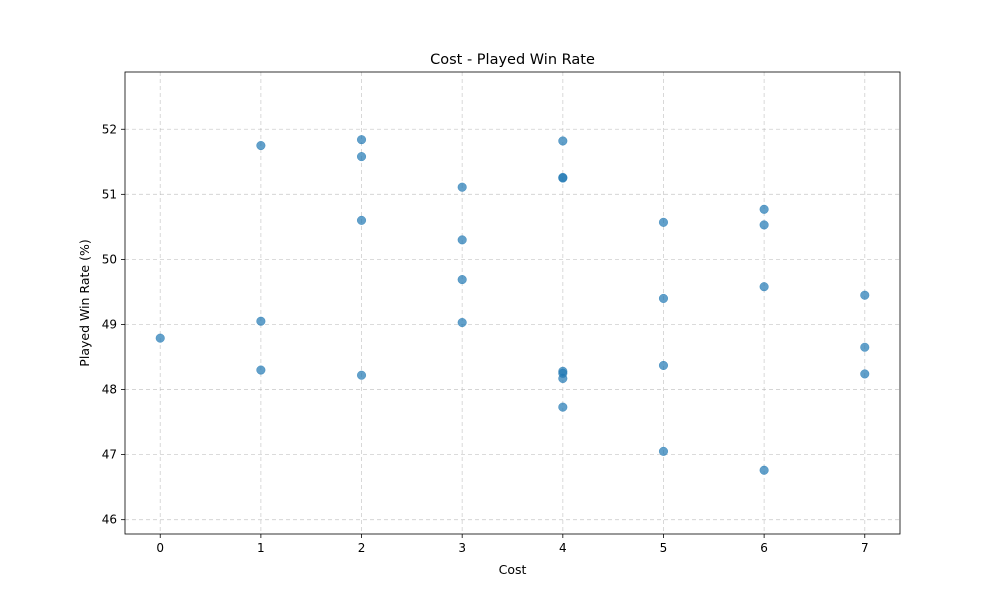 The height and width of the screenshot is (600, 1000). I want to click on y-tick-label: 47, so click(109, 455).